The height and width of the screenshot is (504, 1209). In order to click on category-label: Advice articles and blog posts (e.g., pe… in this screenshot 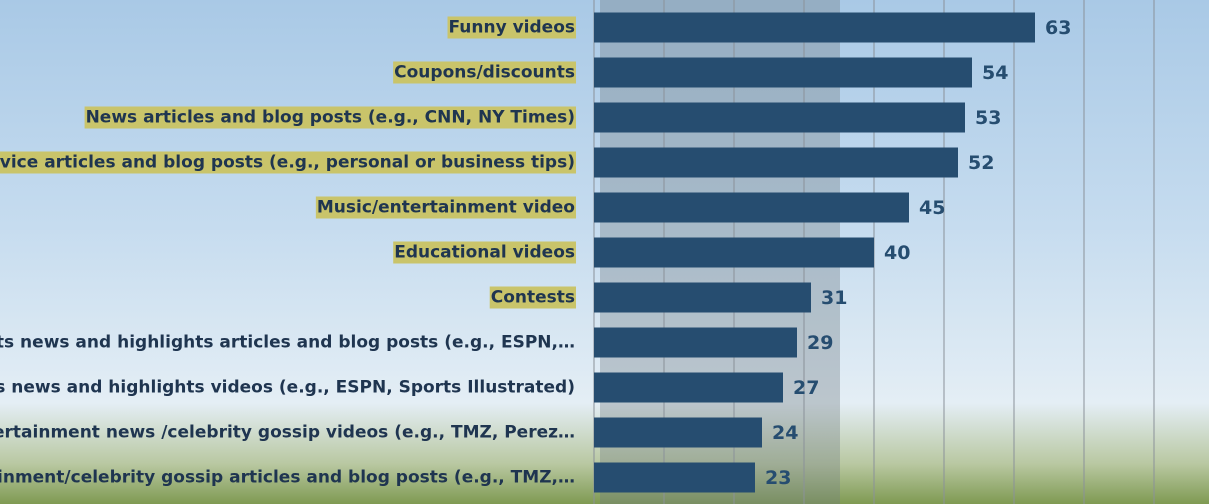, I will do `click(287, 163)`.